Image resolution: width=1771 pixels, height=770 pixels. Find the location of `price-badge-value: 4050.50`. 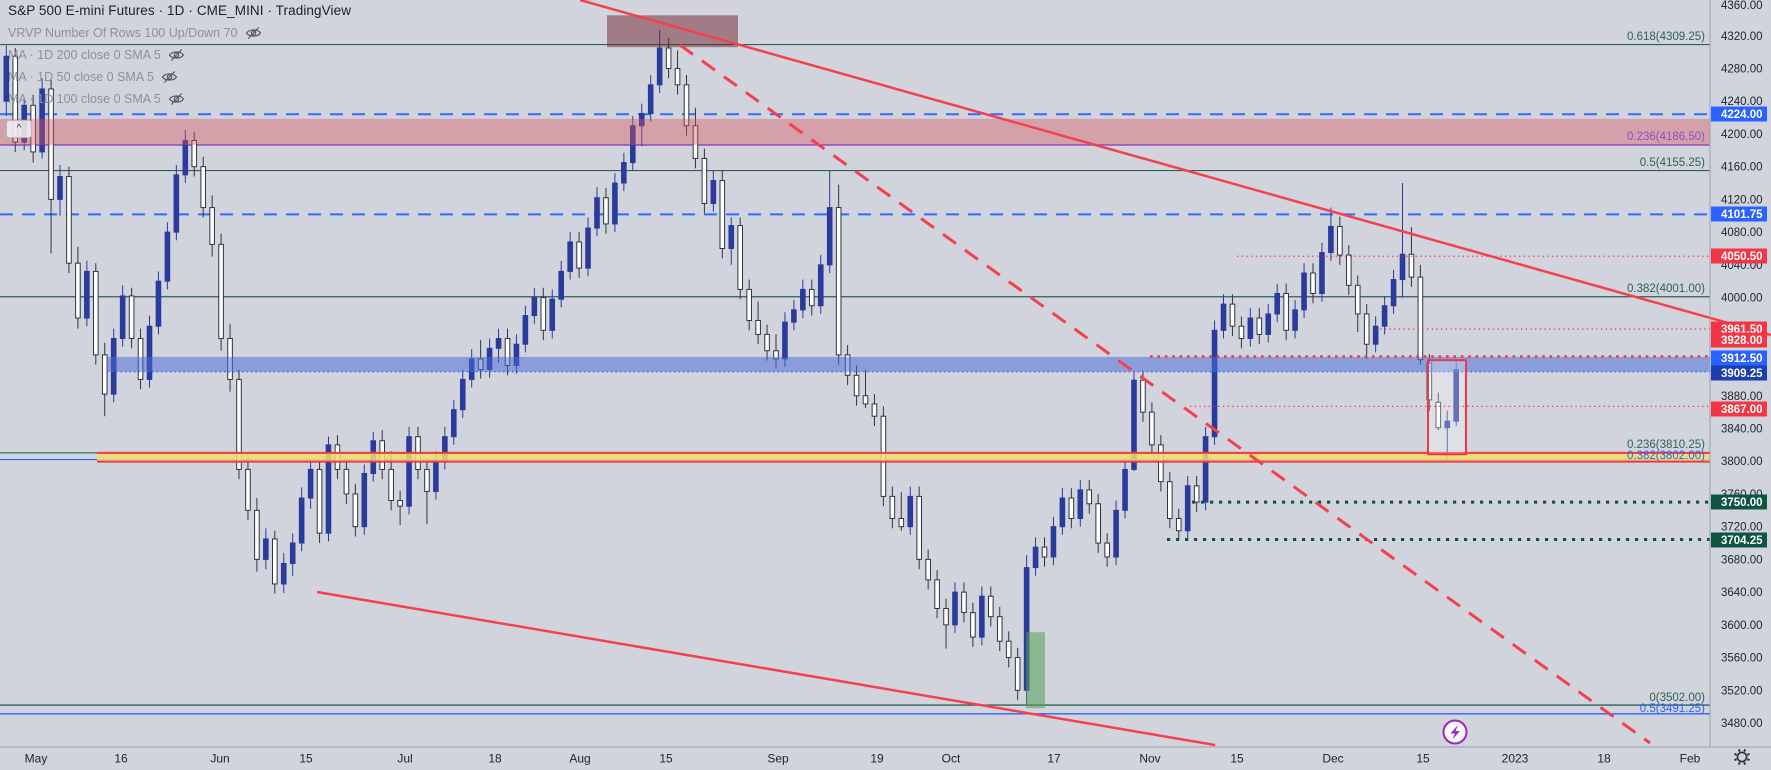

price-badge-value: 4050.50 is located at coordinates (1742, 257).